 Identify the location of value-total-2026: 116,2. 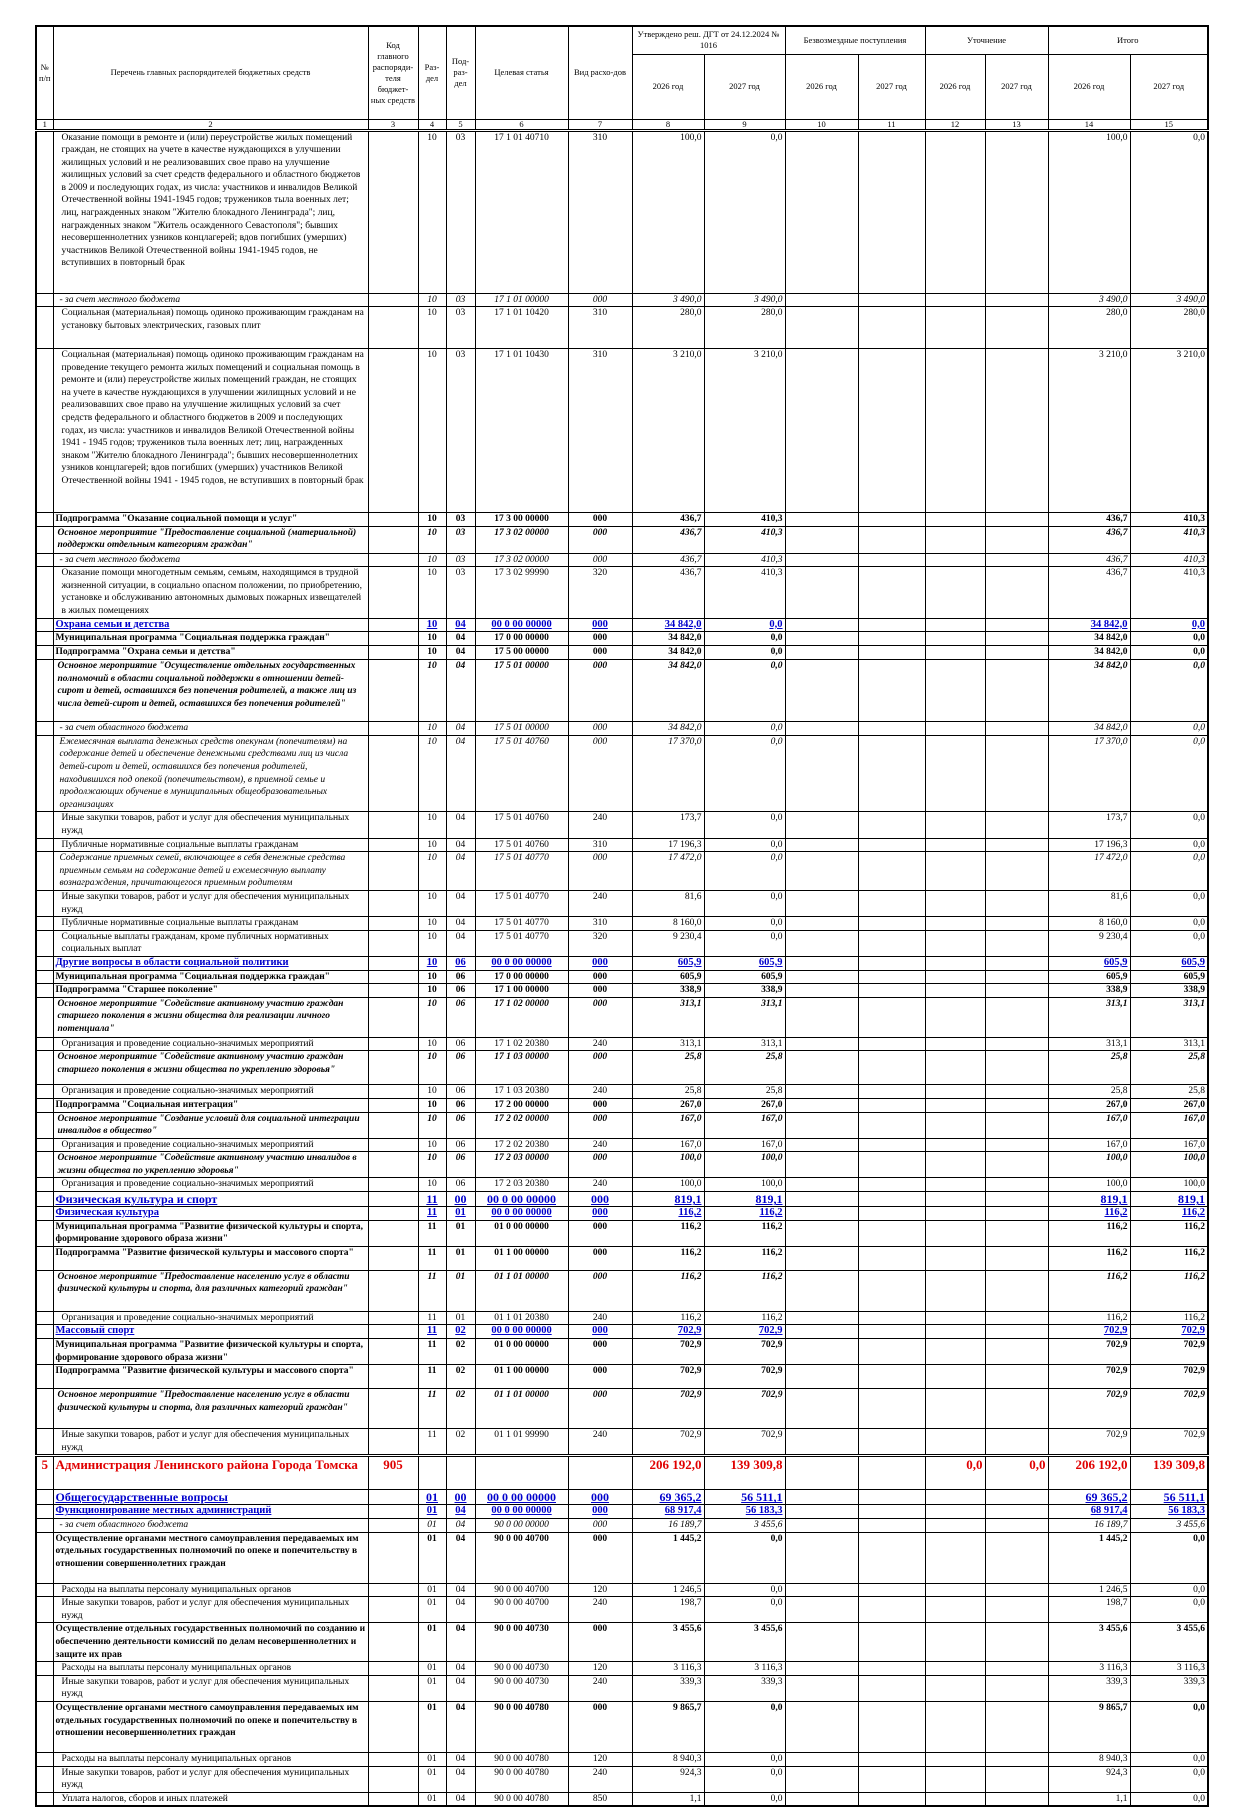
(1089, 1213).